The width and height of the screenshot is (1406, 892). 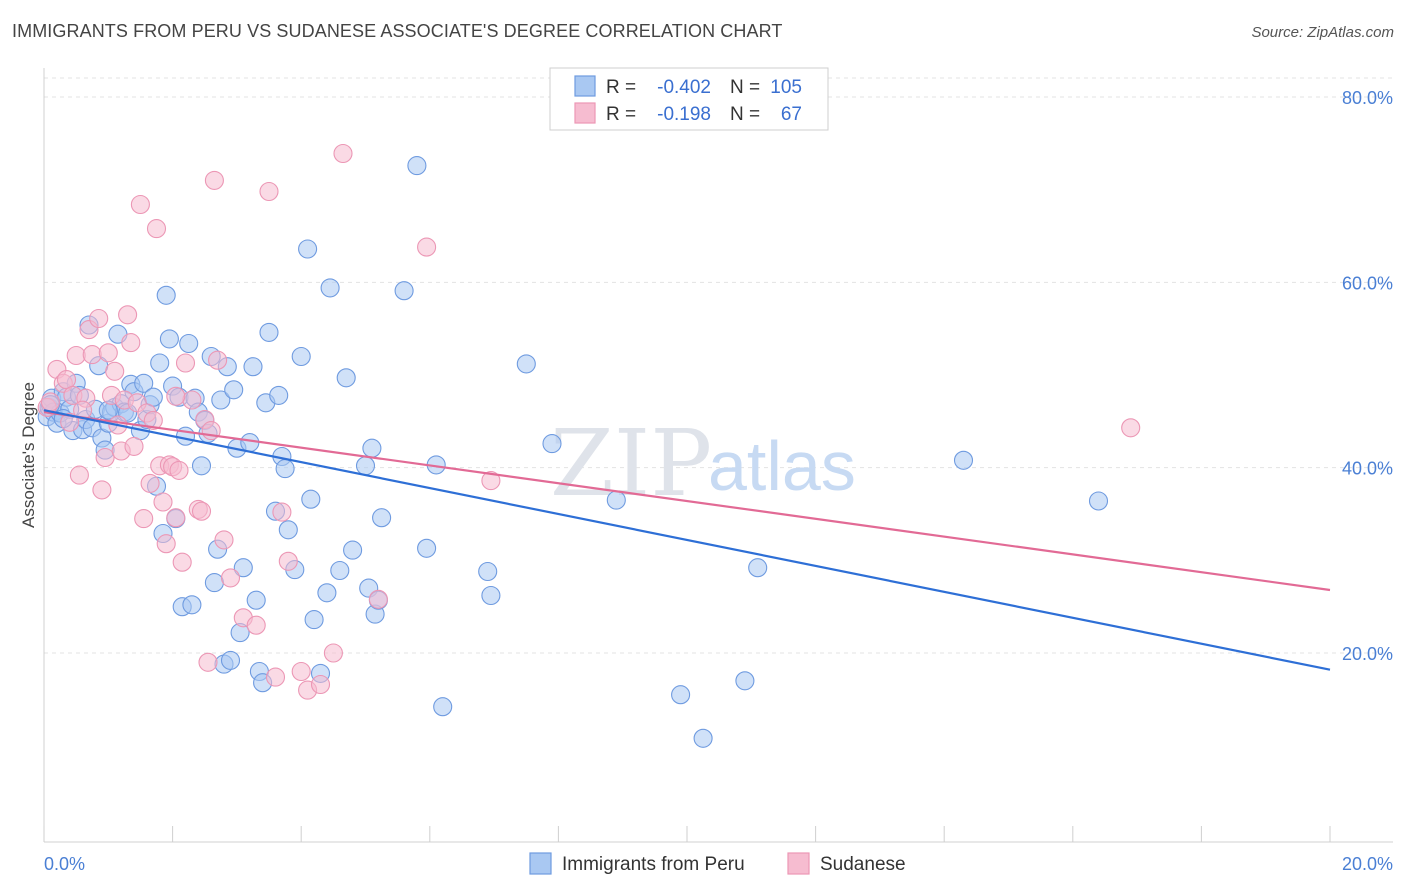 I want to click on watermark-atlas: atlas, so click(x=782, y=466).